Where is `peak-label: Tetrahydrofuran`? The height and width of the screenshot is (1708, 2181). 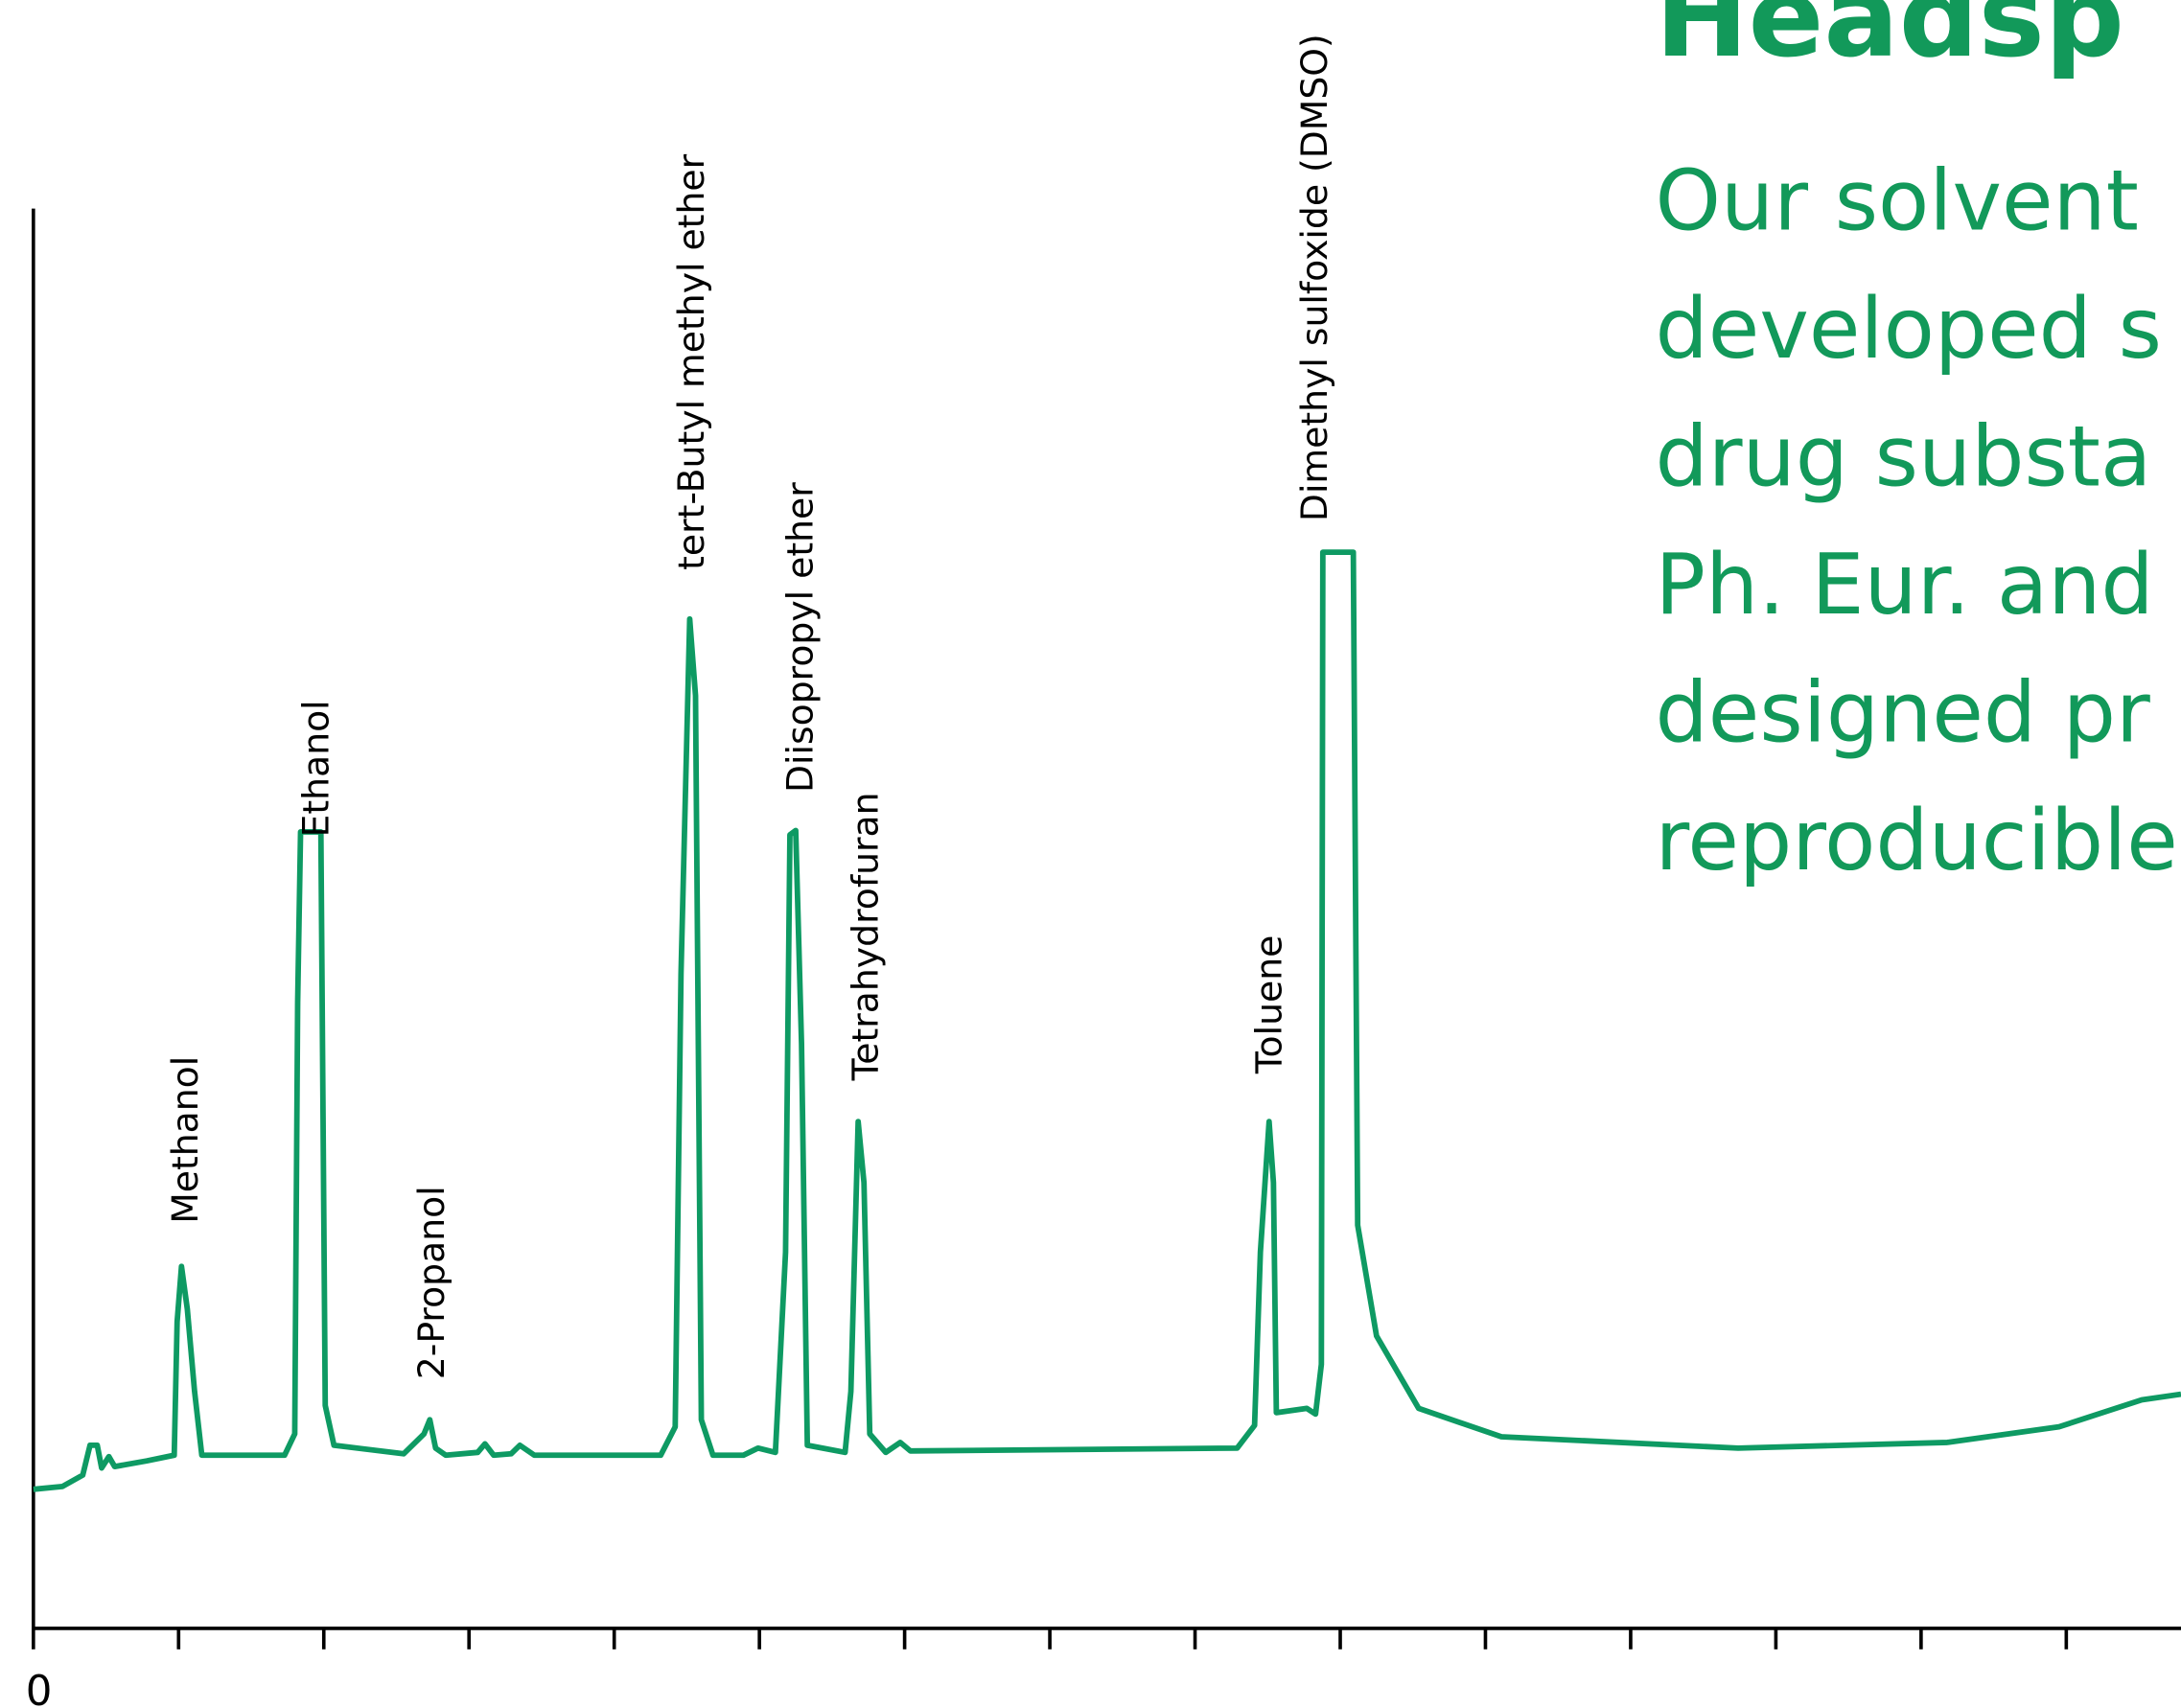 peak-label: Tetrahydrofuran is located at coordinates (866, 936).